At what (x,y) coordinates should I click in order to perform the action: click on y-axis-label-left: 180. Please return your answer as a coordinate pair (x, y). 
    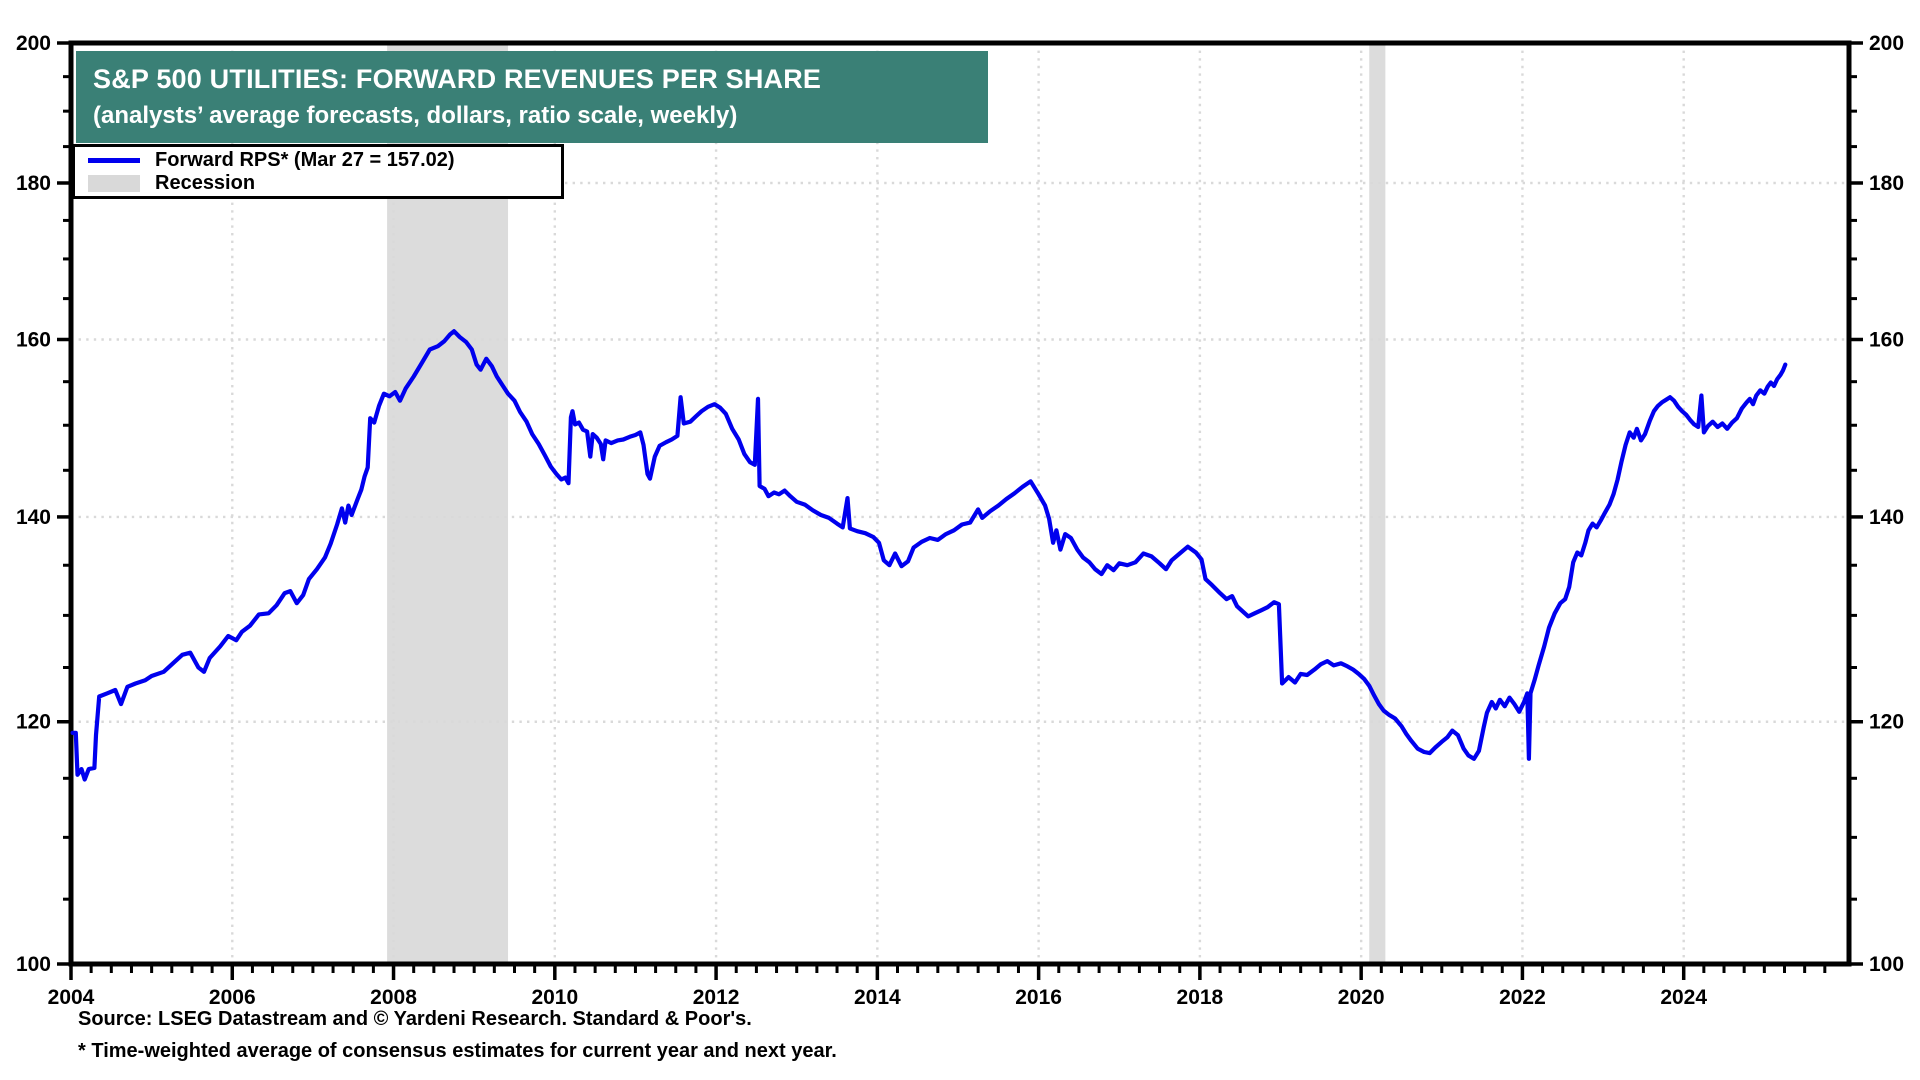
    Looking at the image, I should click on (33, 183).